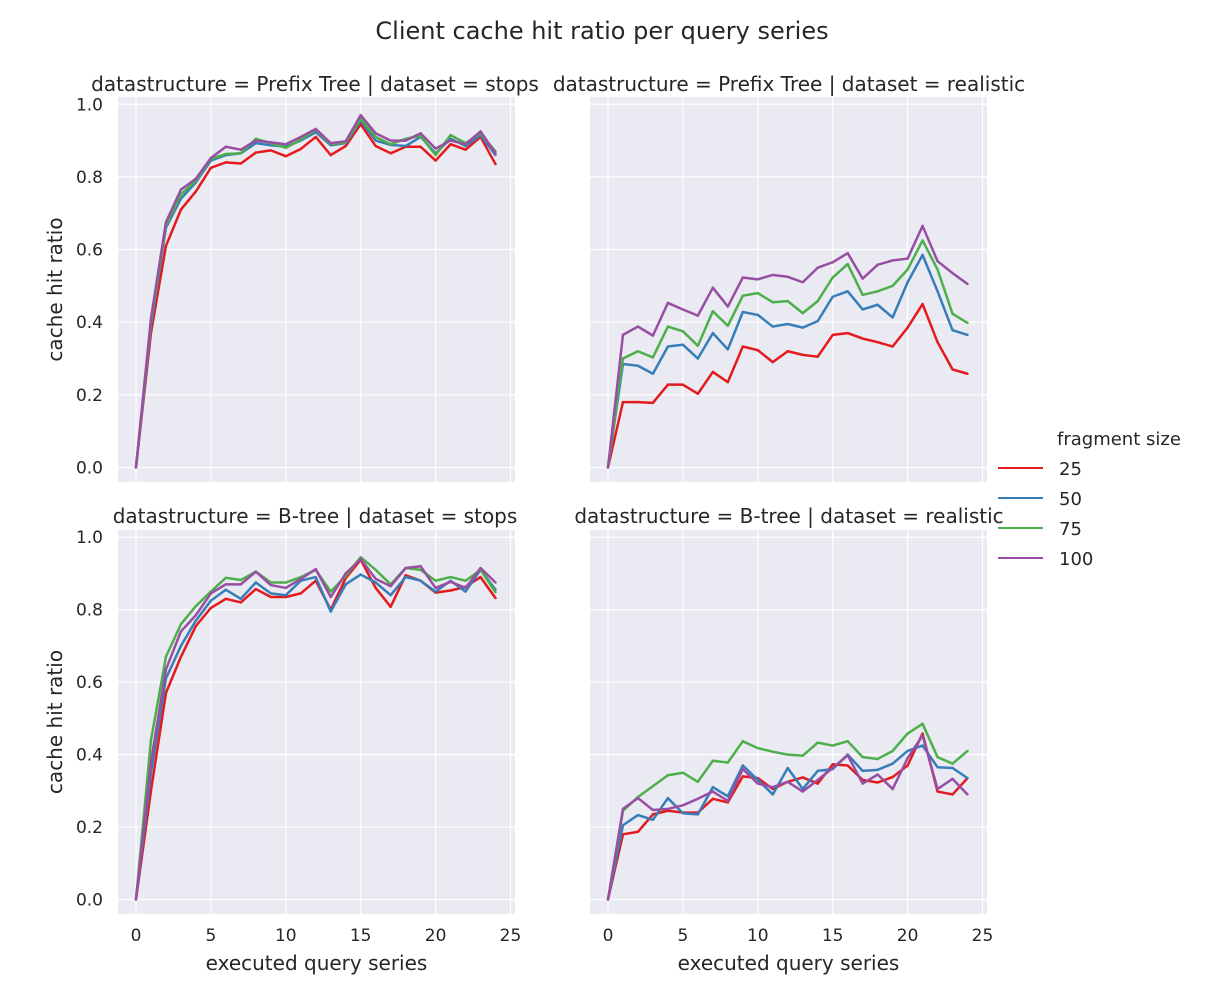 The image size is (1205, 1000). What do you see at coordinates (1076, 559) in the screenshot?
I see `legend-label: 100` at bounding box center [1076, 559].